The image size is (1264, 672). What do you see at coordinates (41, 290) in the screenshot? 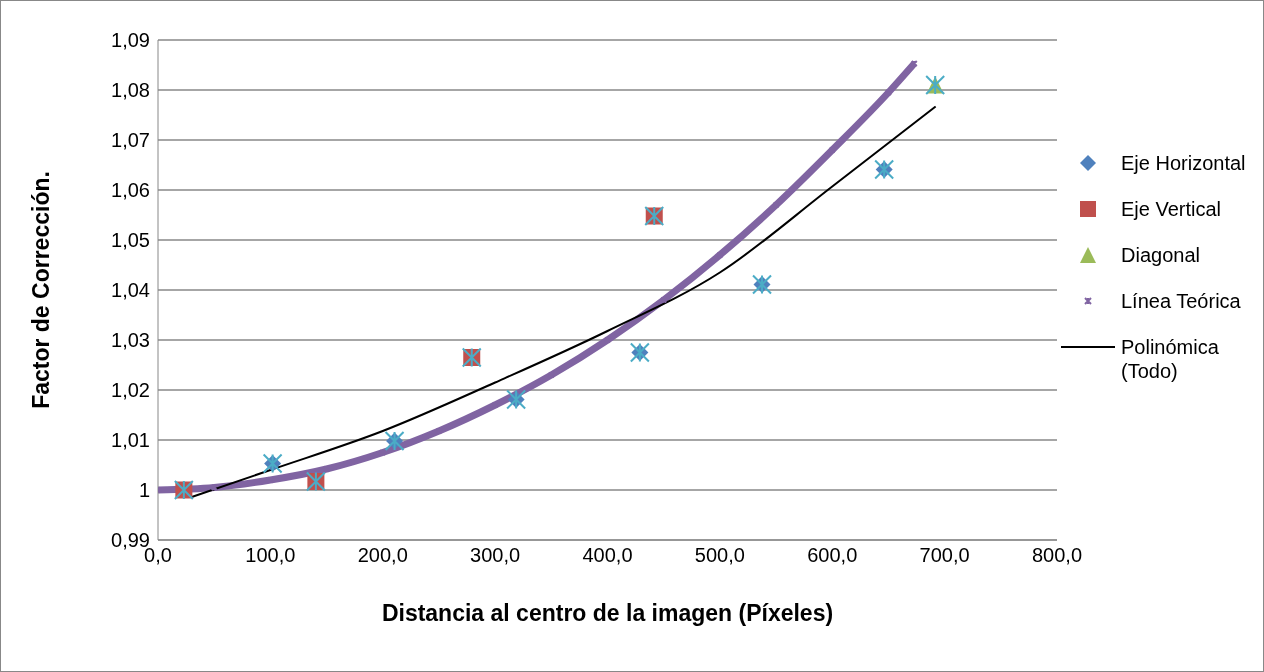
I see `y-axis-title: Factor de Corrección.` at bounding box center [41, 290].